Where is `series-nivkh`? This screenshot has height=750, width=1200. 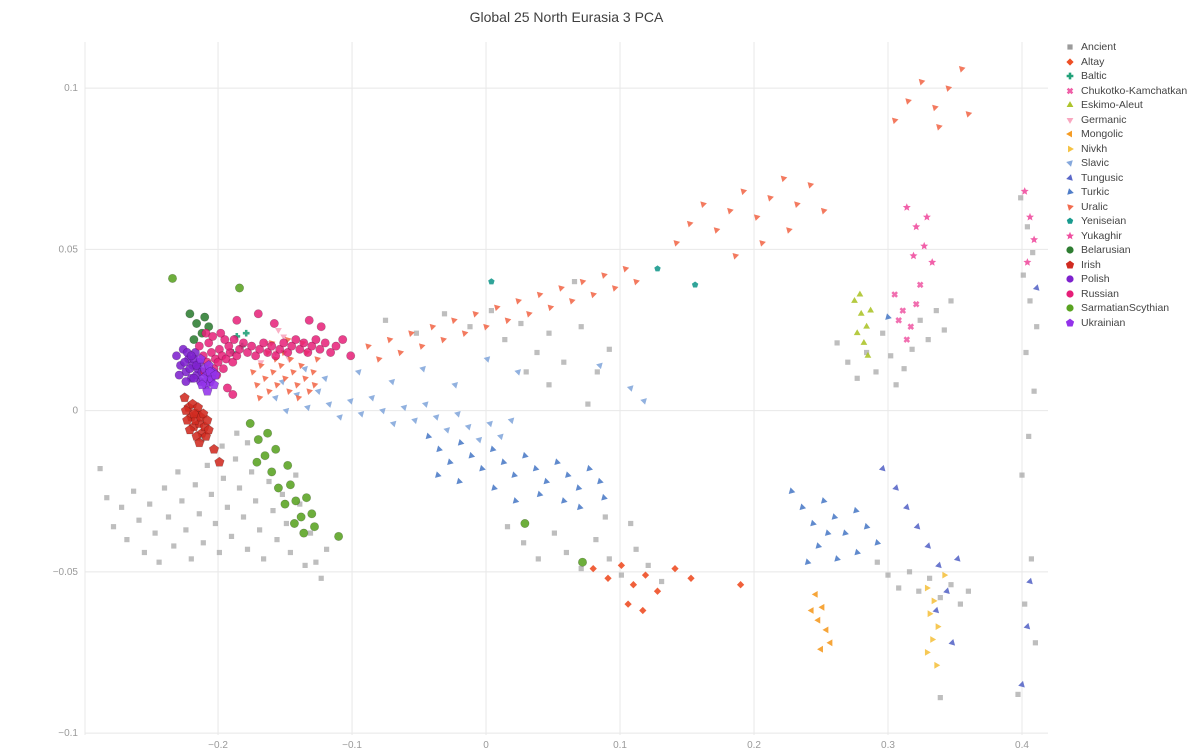
series-nivkh is located at coordinates (936, 620).